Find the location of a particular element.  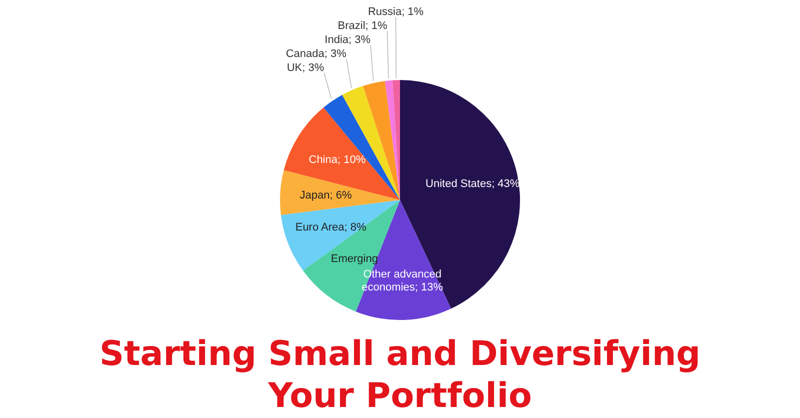

slice-label: Emerging is located at coordinates (354, 258).